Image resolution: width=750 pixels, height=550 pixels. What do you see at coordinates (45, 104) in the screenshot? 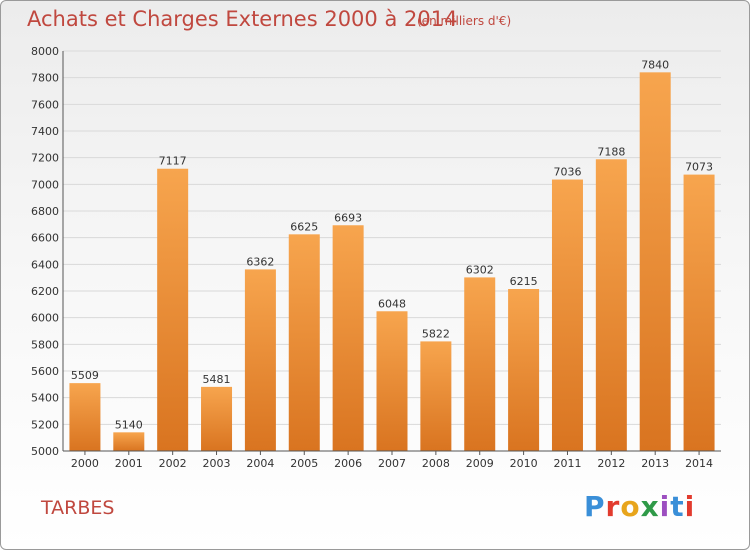
I see `y-tick-label: 7600` at bounding box center [45, 104].